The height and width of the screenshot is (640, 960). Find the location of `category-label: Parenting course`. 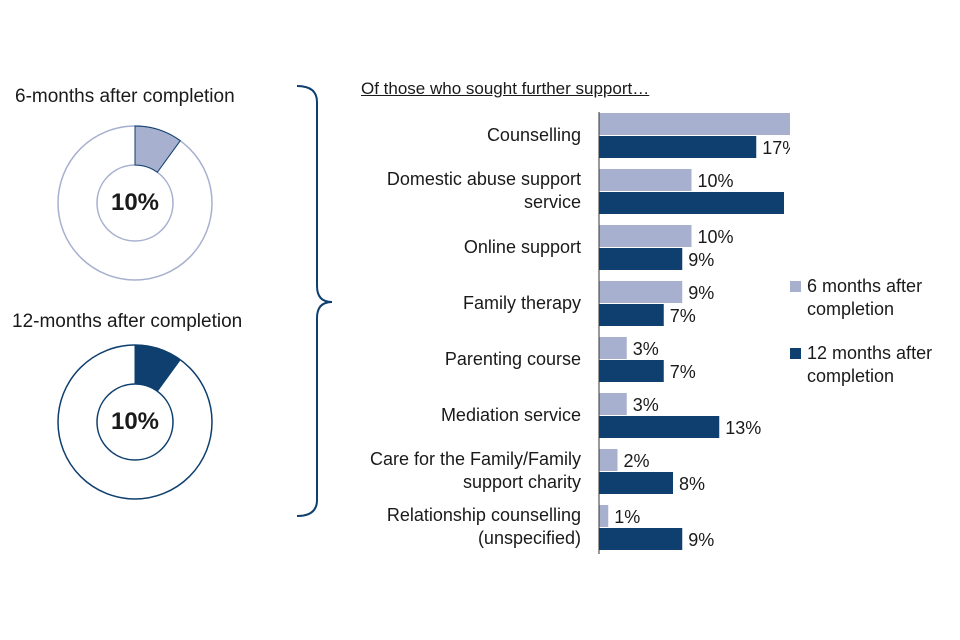

category-label: Parenting course is located at coordinates (513, 359).